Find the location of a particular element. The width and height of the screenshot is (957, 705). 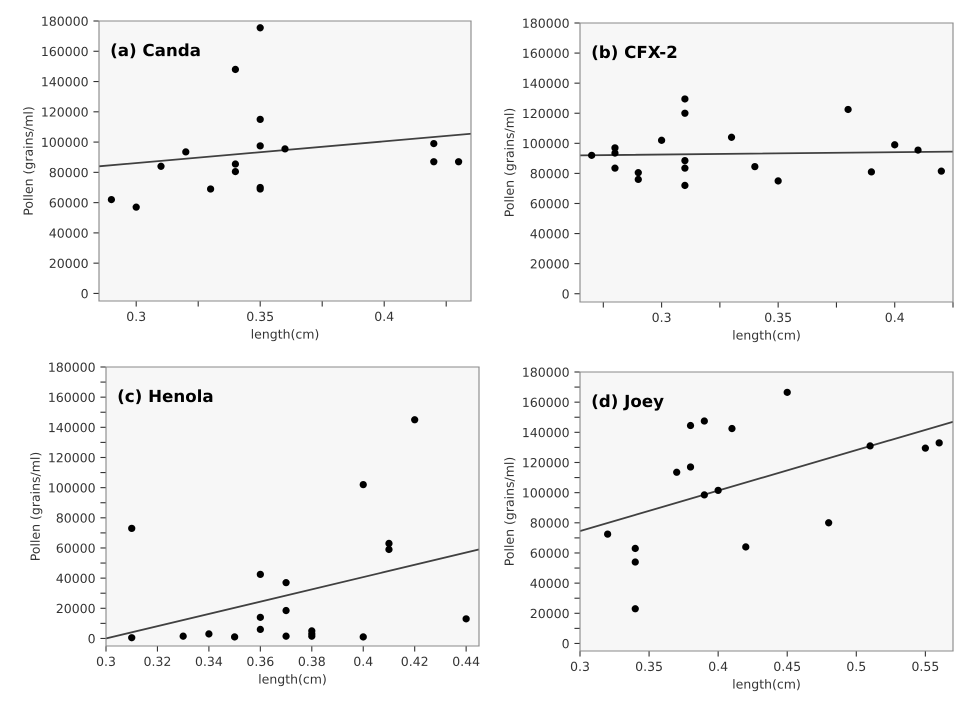

text: (c) Henola is located at coordinates (165, 396).